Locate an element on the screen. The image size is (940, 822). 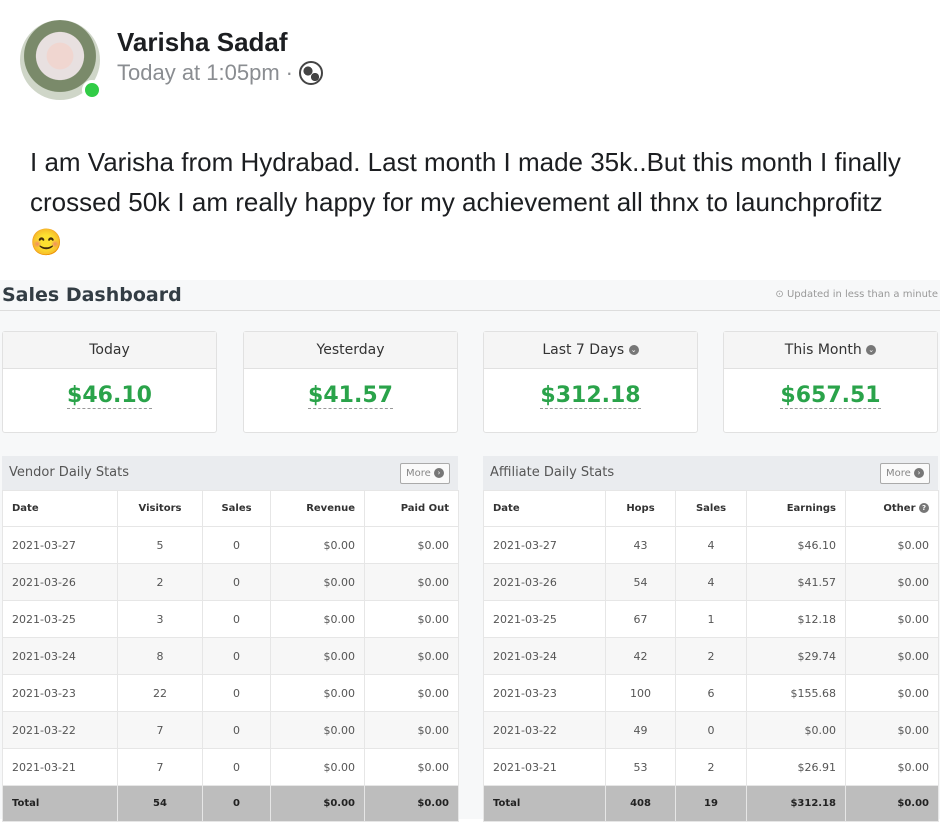
table-cell: 49 is located at coordinates (640, 730).